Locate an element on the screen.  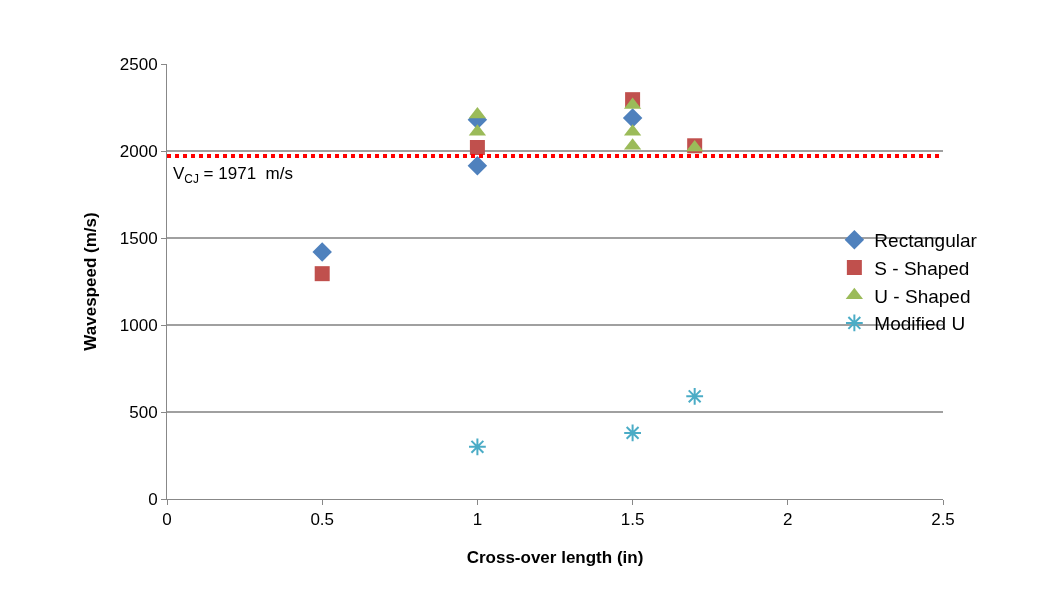
legend-label: U - Shaped is located at coordinates (922, 296).